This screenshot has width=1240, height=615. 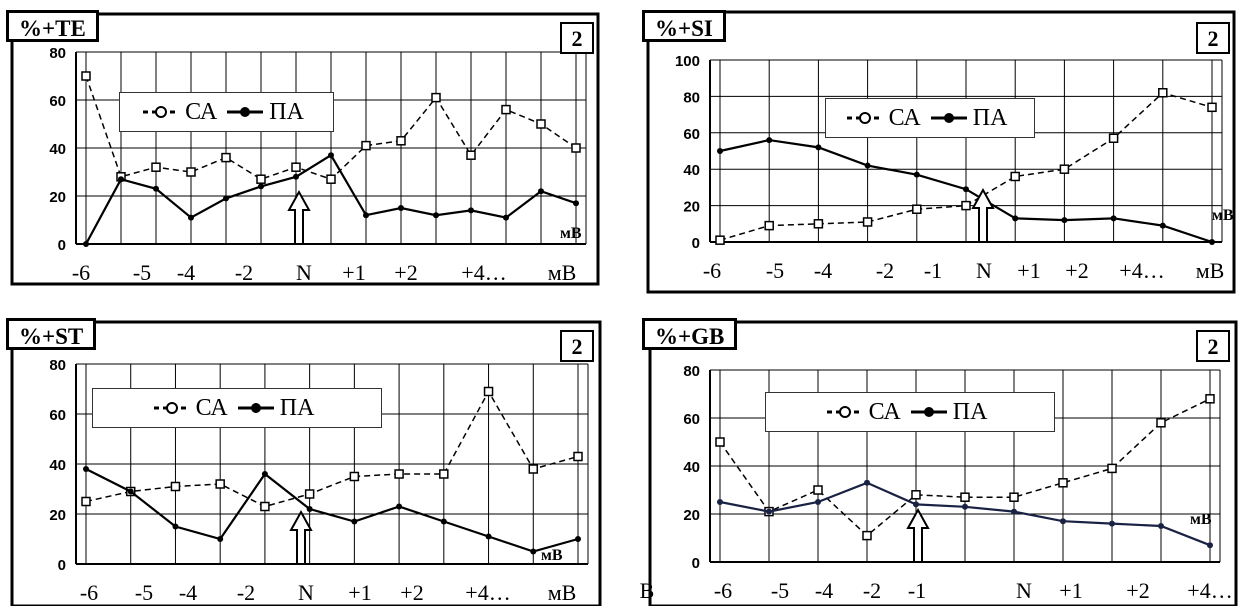 What do you see at coordinates (286, 111) in the screenshot?
I see `legend-pa-label: ПА` at bounding box center [286, 111].